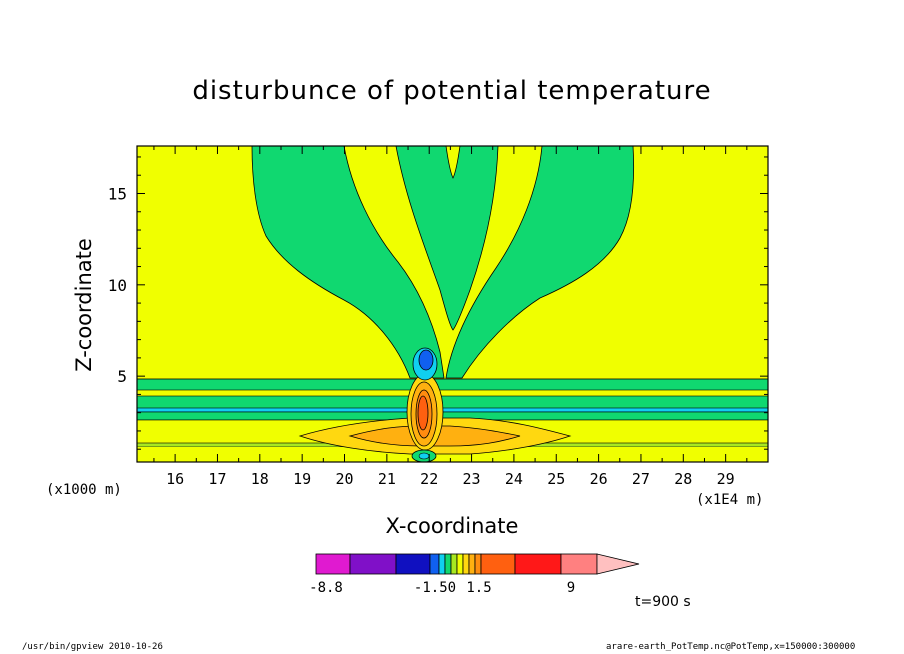 This screenshot has height=654, width=904. Describe the element at coordinates (429, 479) in the screenshot. I see `x-tick-label: 22` at that location.